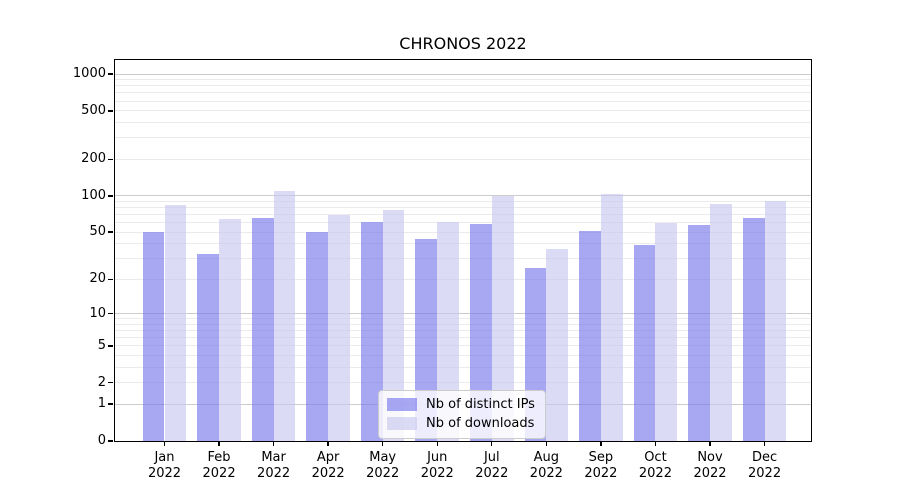 The image size is (900, 500). I want to click on x-tick-month: Jul, so click(491, 457).